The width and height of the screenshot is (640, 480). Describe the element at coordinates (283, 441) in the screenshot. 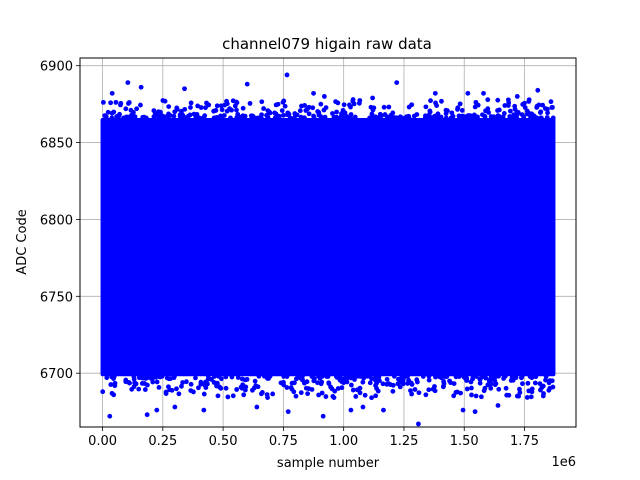

I see `x-tick-label: 0.75` at that location.